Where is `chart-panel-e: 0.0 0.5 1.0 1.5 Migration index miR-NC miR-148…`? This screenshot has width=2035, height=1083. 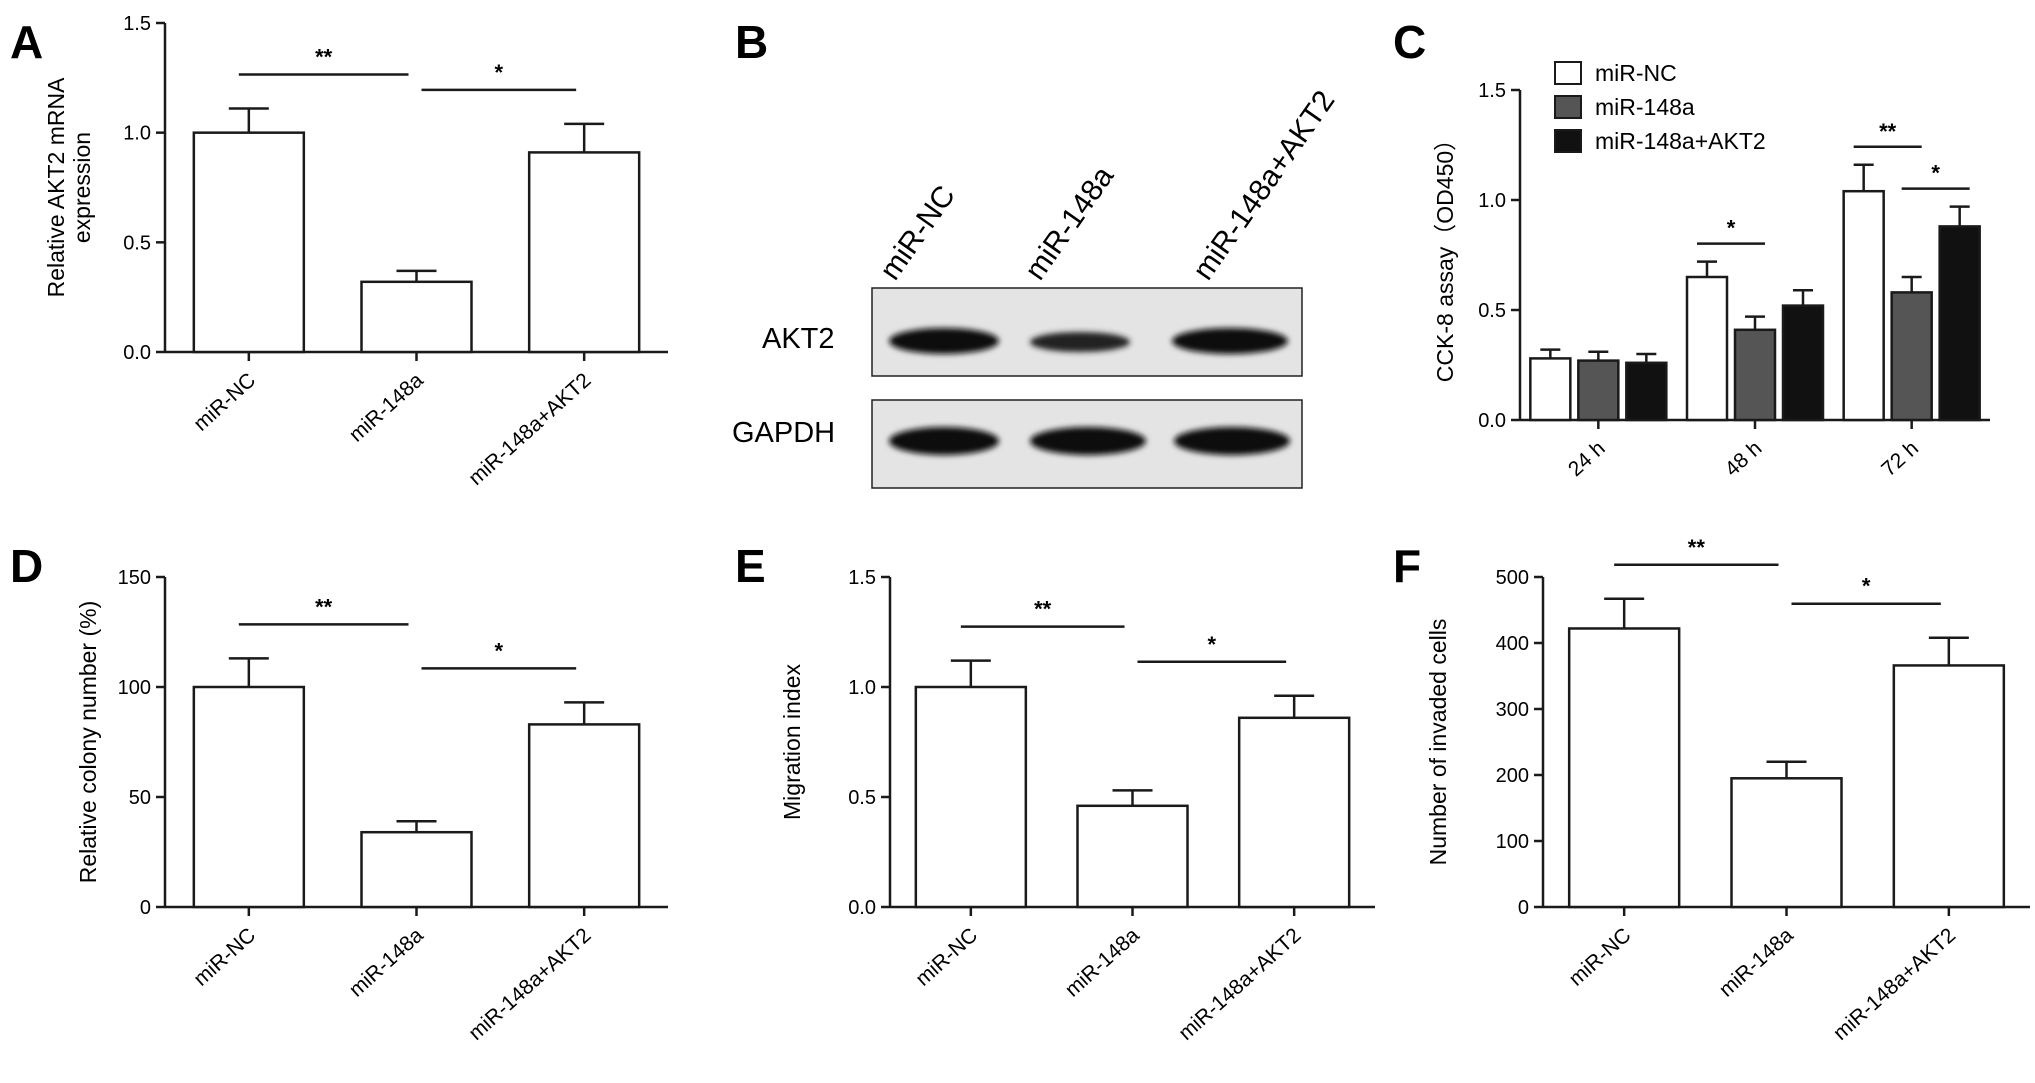
chart-panel-e: 0.0 0.5 1.0 1.5 Migration index miR-NC miR-148… is located at coordinates (1077, 806).